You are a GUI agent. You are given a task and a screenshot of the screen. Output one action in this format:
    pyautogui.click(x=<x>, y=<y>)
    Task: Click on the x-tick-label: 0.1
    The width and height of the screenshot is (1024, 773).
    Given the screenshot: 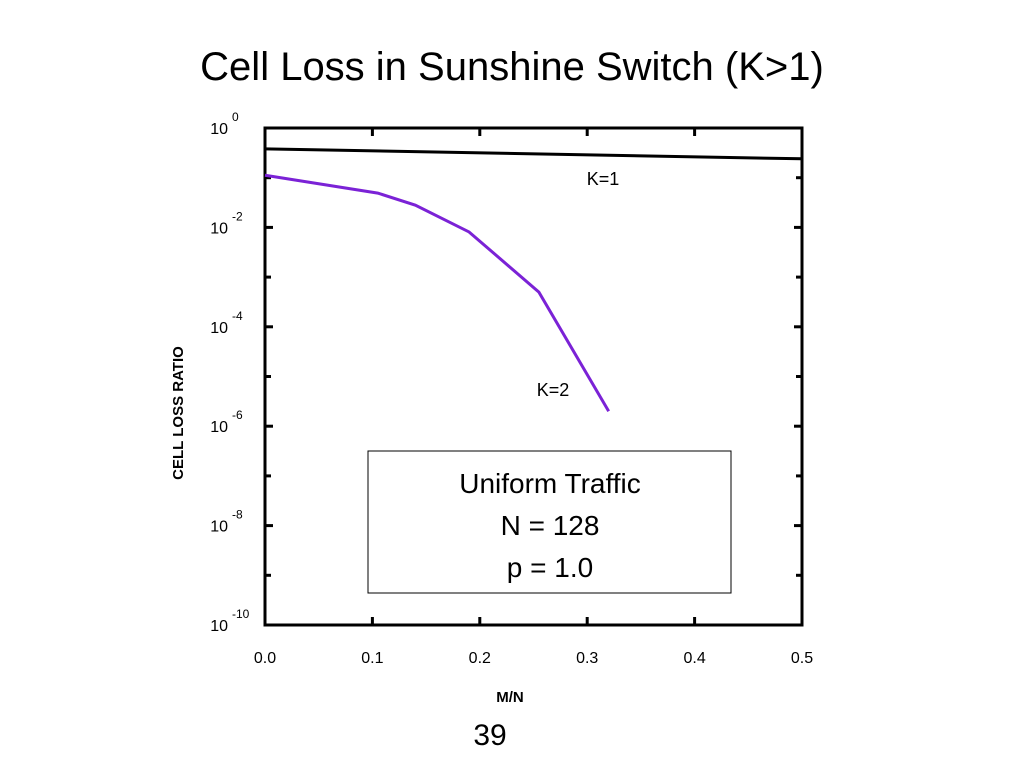 What is the action you would take?
    pyautogui.click(x=372, y=658)
    